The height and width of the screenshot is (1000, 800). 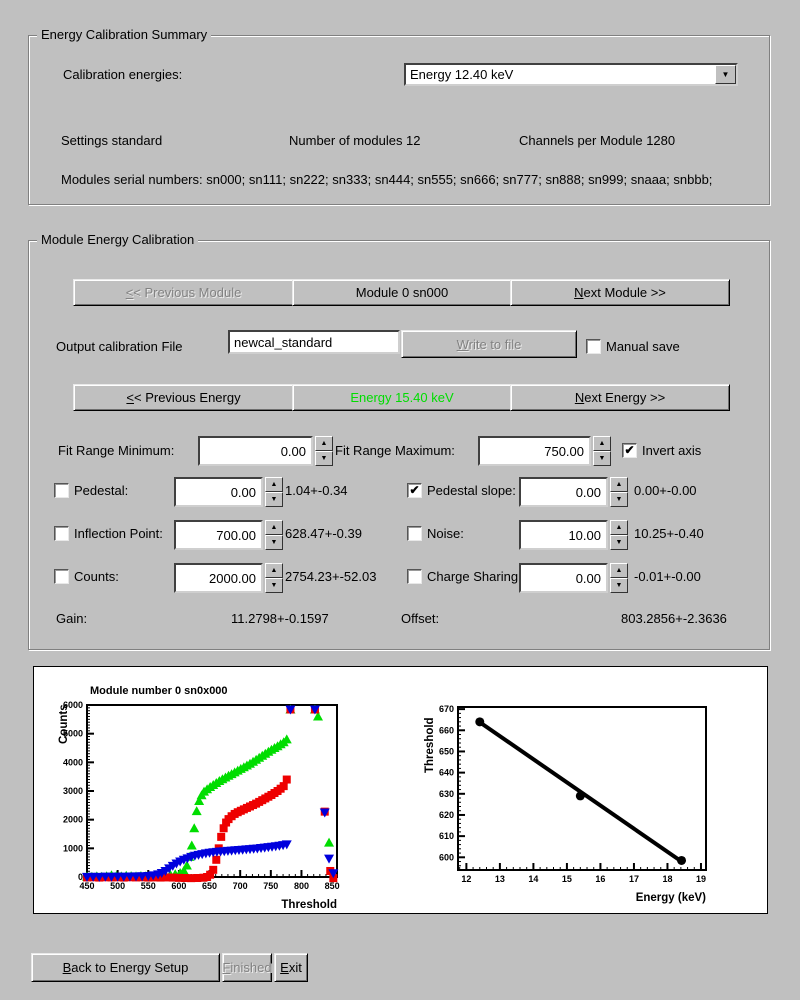 What do you see at coordinates (183, 397) in the screenshot?
I see `previous-energy-button: << Previous Energy` at bounding box center [183, 397].